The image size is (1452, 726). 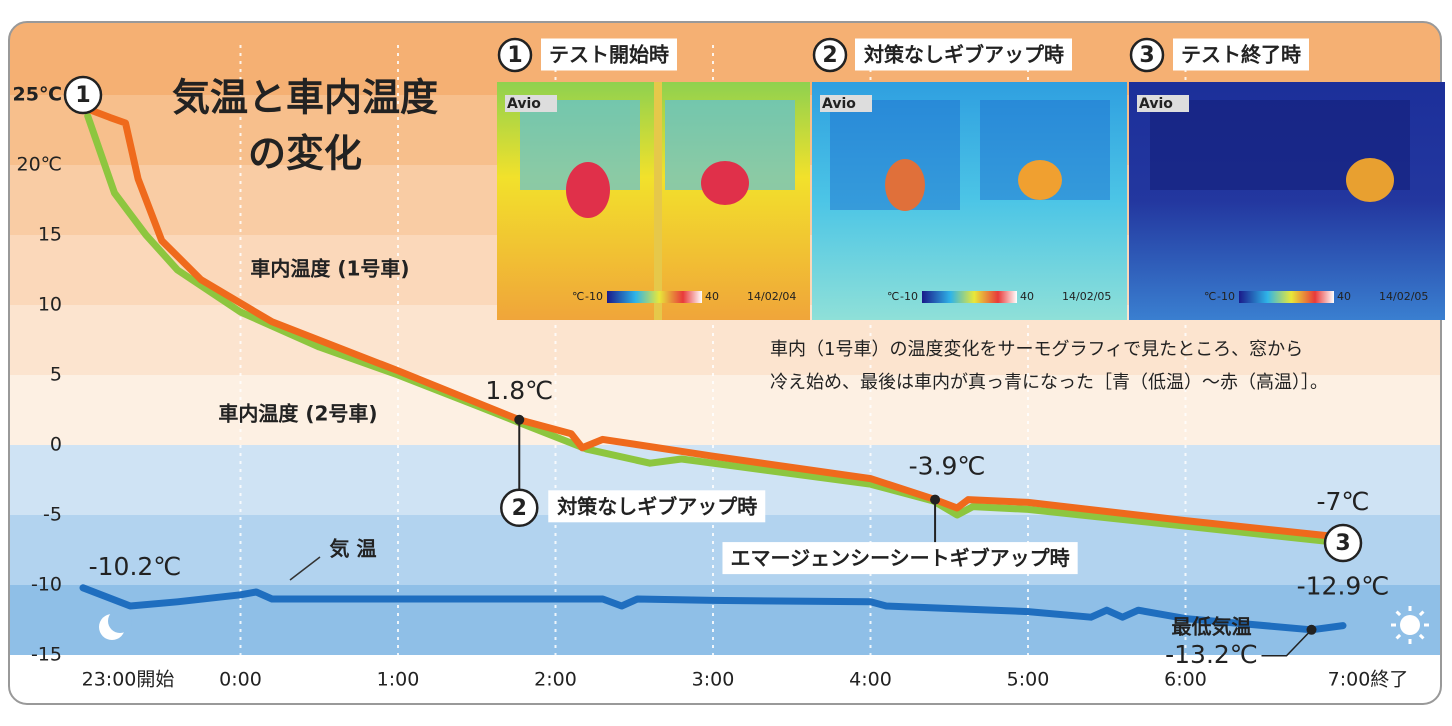 I want to click on photo-caption: 対策なしギブアップ時, so click(x=963, y=55).